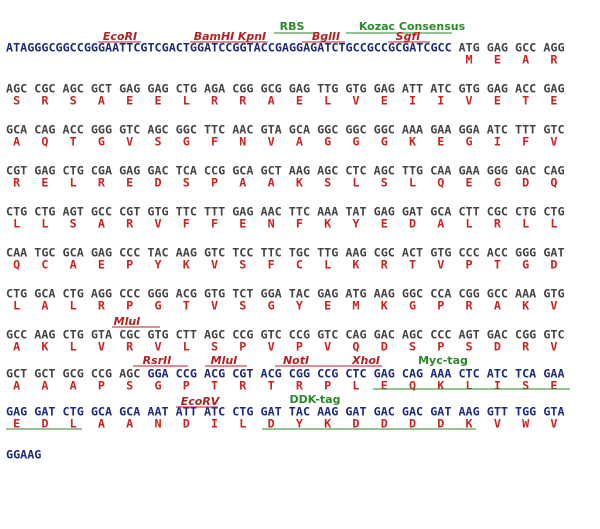  Describe the element at coordinates (73, 374) in the screenshot. I see `codon: GCG` at that location.